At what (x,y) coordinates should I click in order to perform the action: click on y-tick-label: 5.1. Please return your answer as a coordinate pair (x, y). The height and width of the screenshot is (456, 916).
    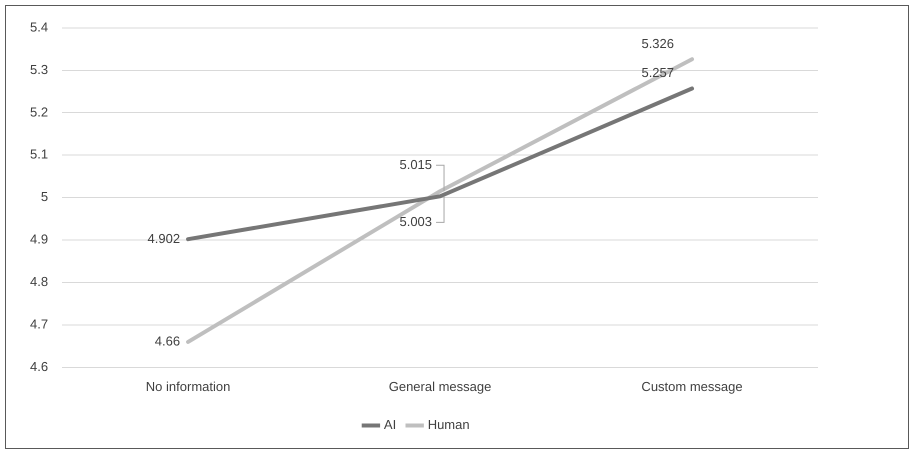
    Looking at the image, I should click on (39, 154).